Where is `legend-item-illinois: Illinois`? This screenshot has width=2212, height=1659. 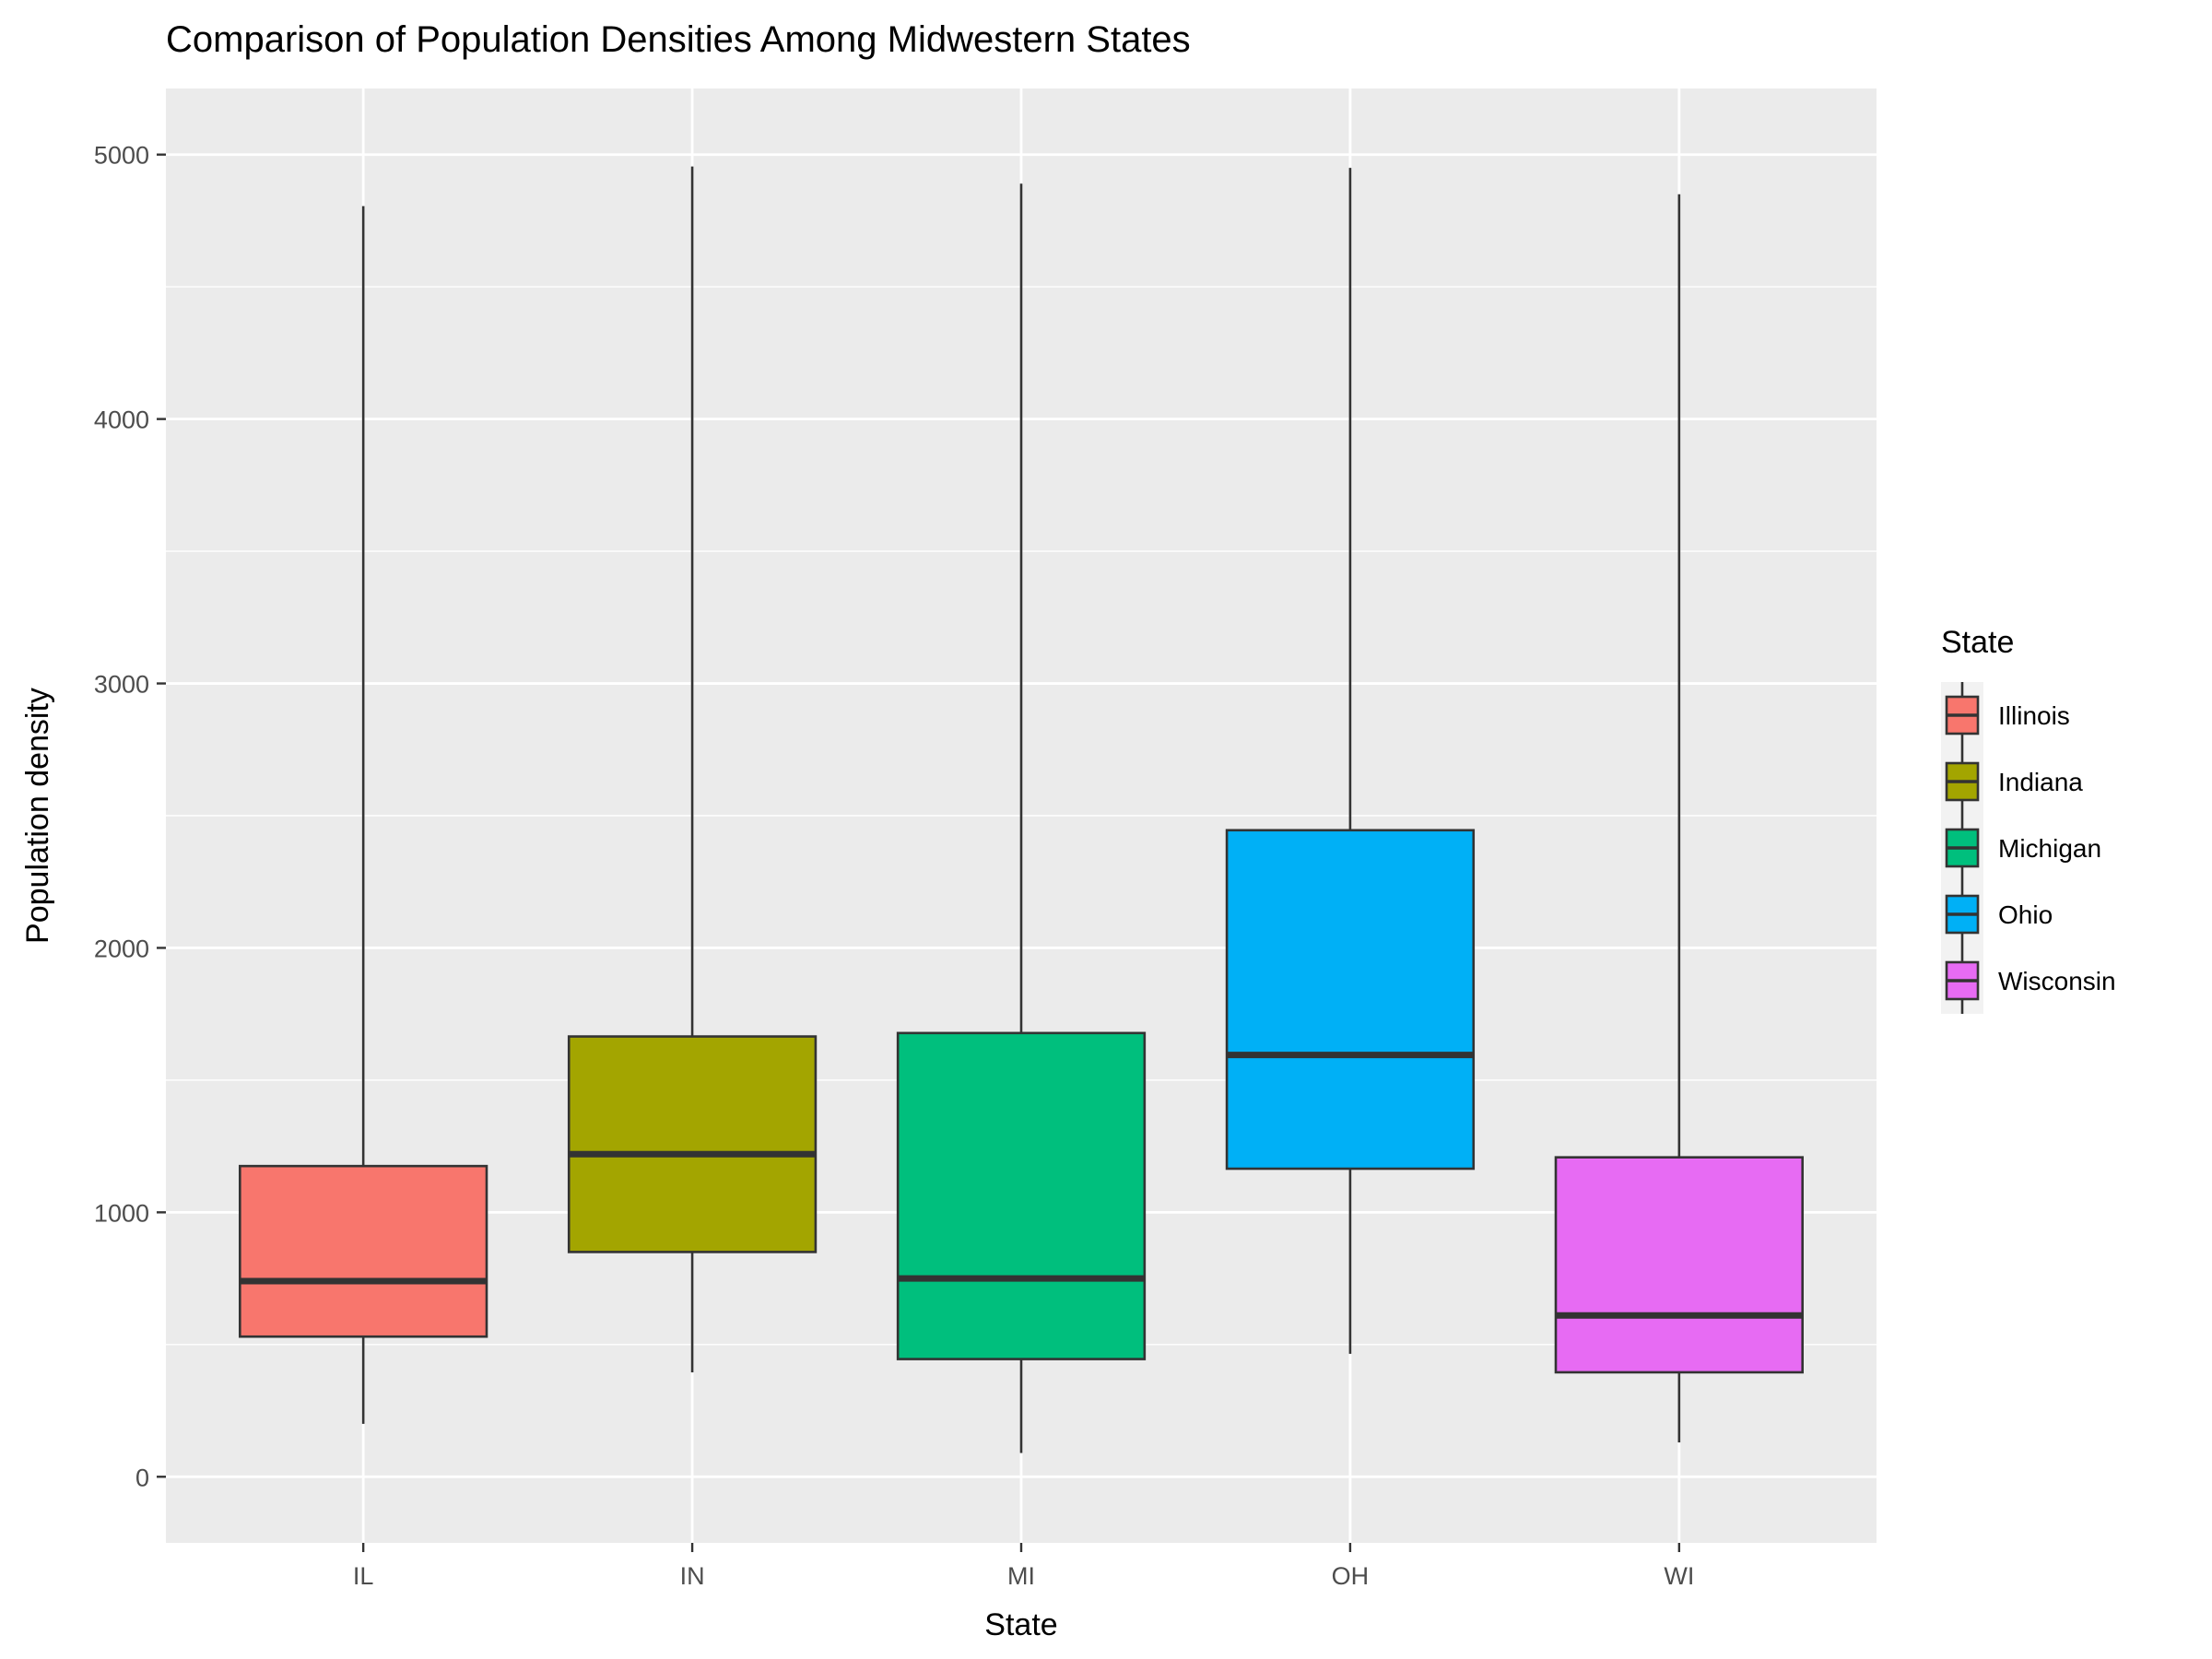
legend-item-illinois: Illinois is located at coordinates (2007, 715).